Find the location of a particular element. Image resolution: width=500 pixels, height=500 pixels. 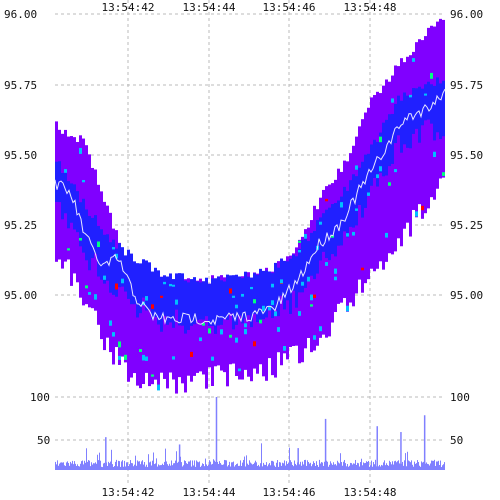

x-tick-top: 13:54:48 is located at coordinates (370, 7).